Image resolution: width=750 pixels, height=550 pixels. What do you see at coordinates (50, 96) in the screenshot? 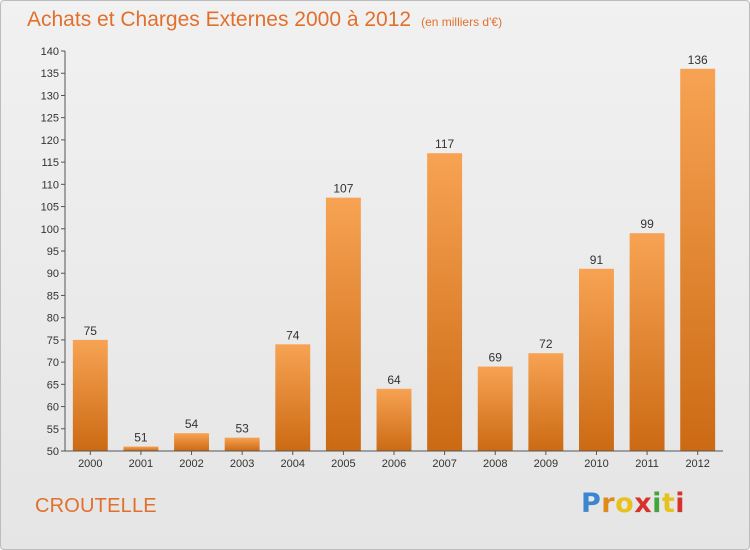
I see `y-tick-label: 130` at bounding box center [50, 96].